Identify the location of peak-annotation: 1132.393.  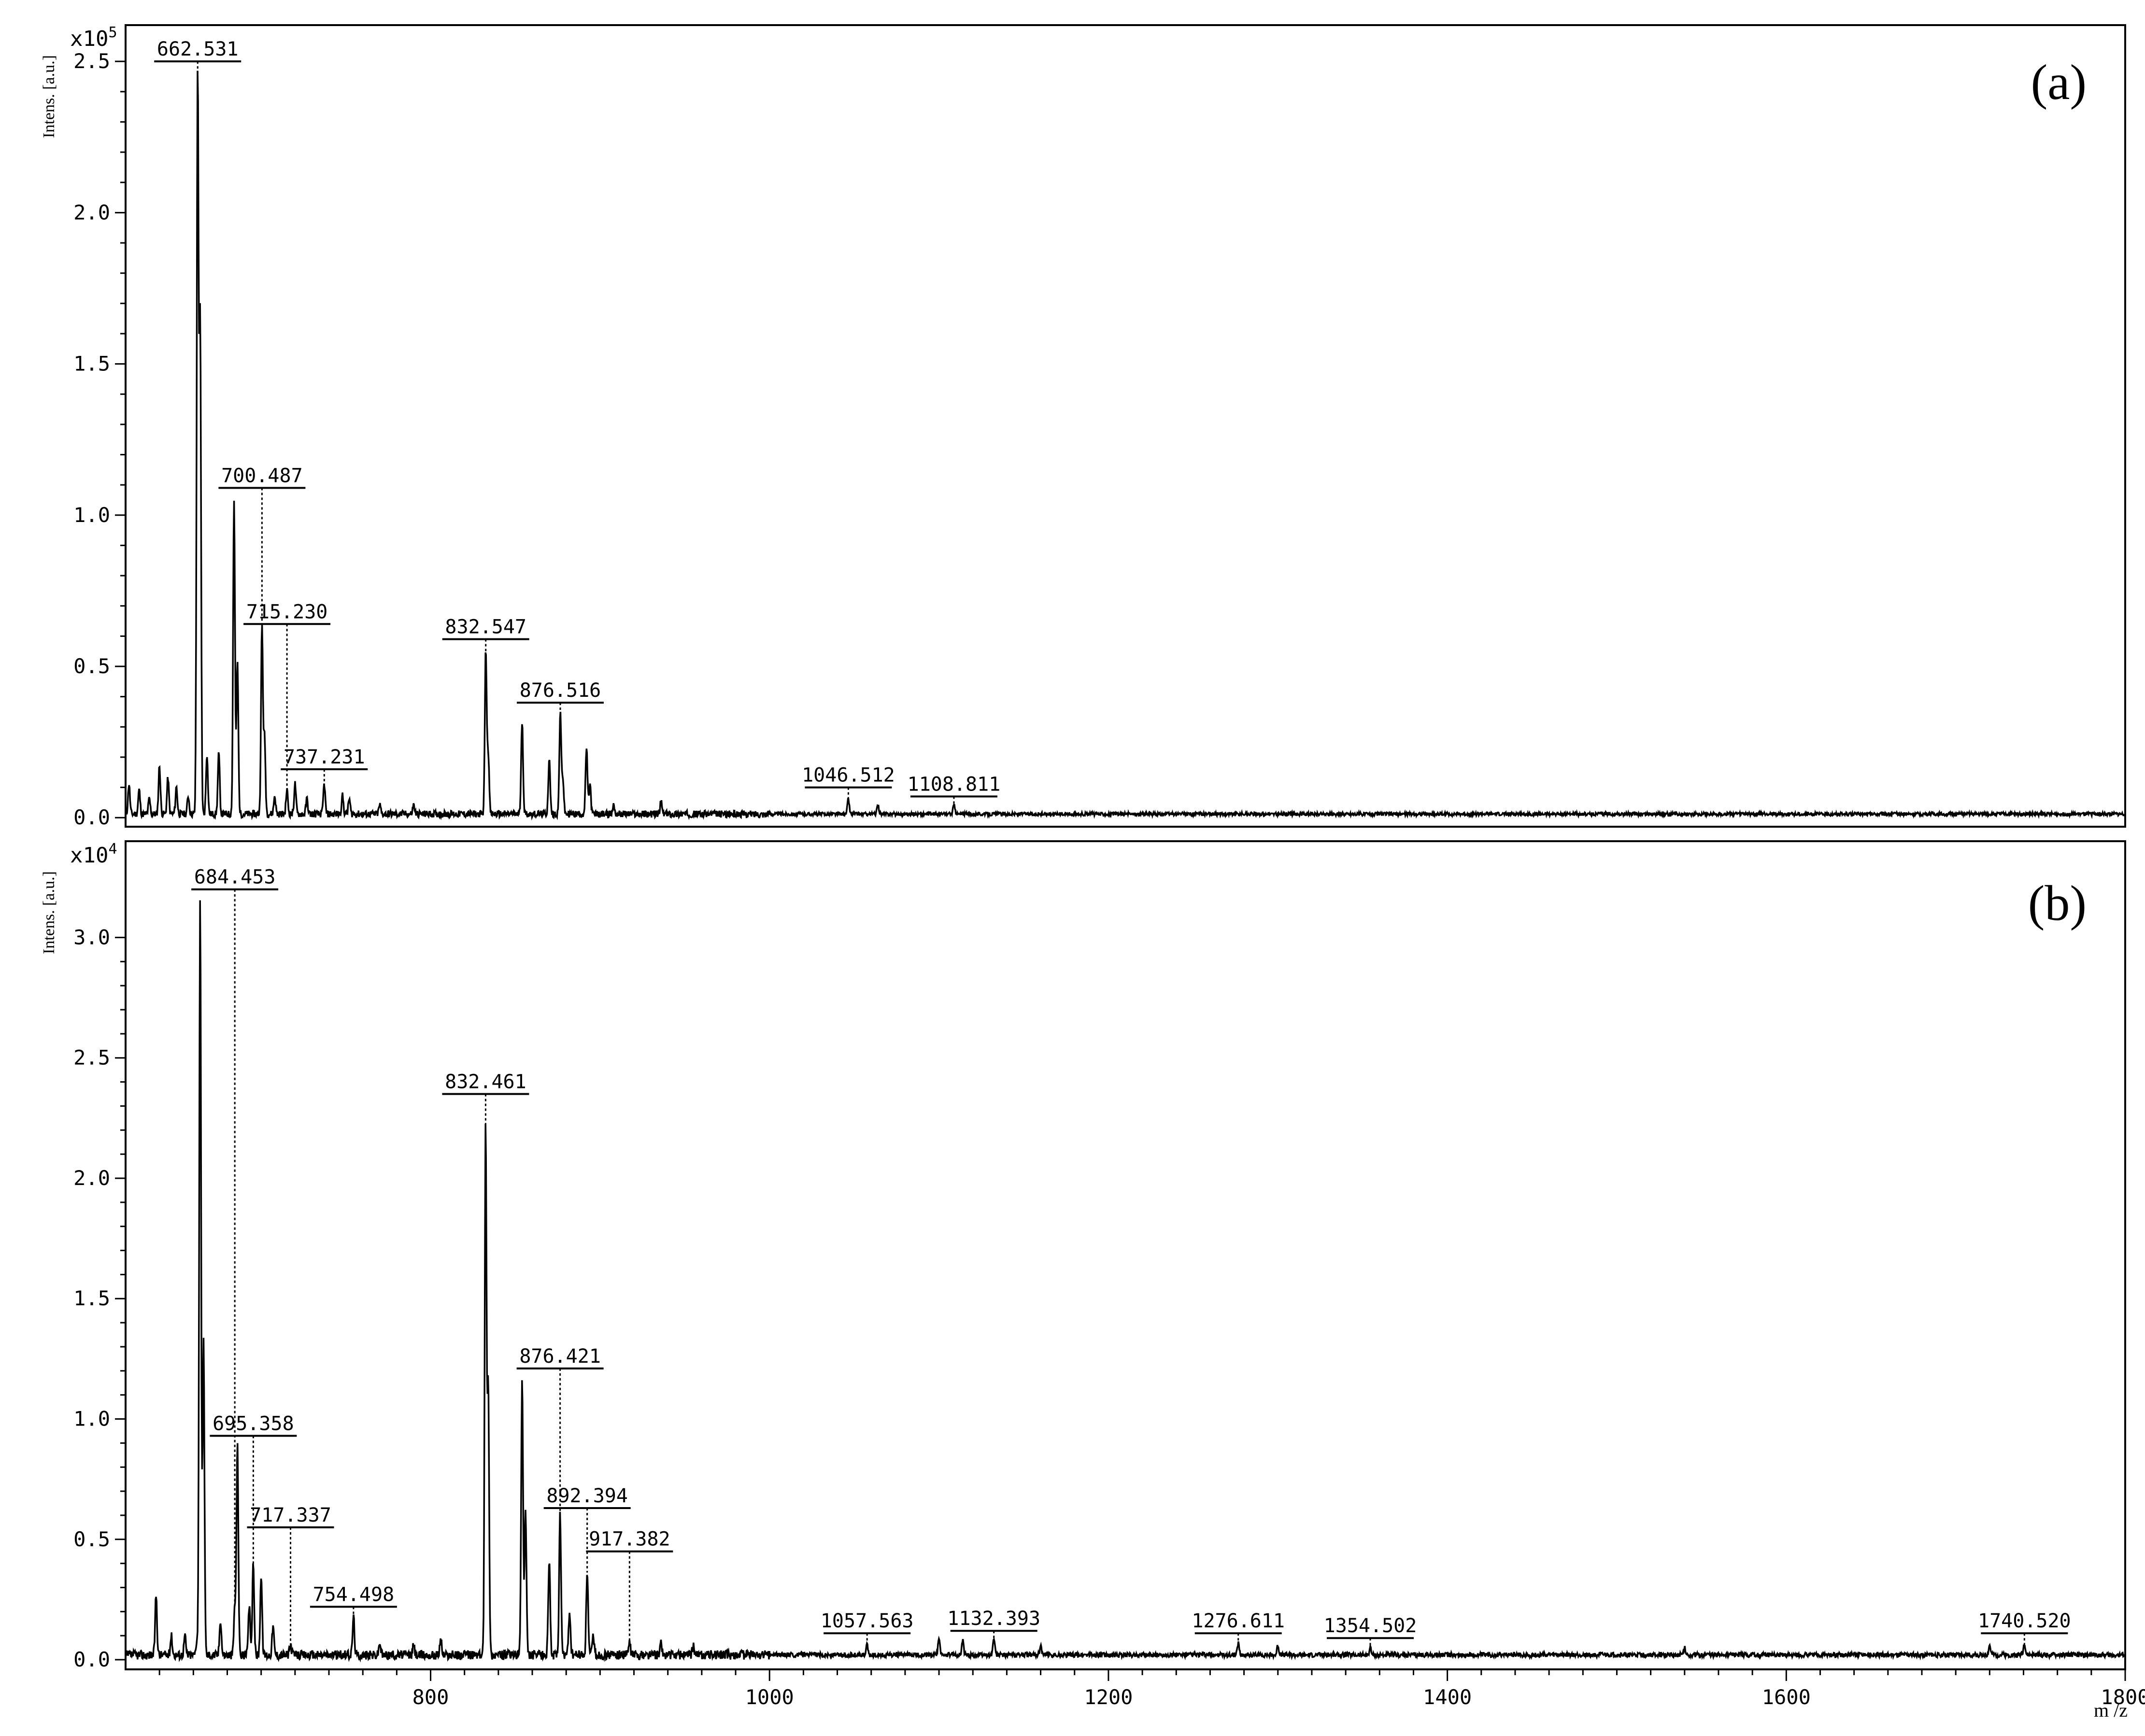
(993, 1624).